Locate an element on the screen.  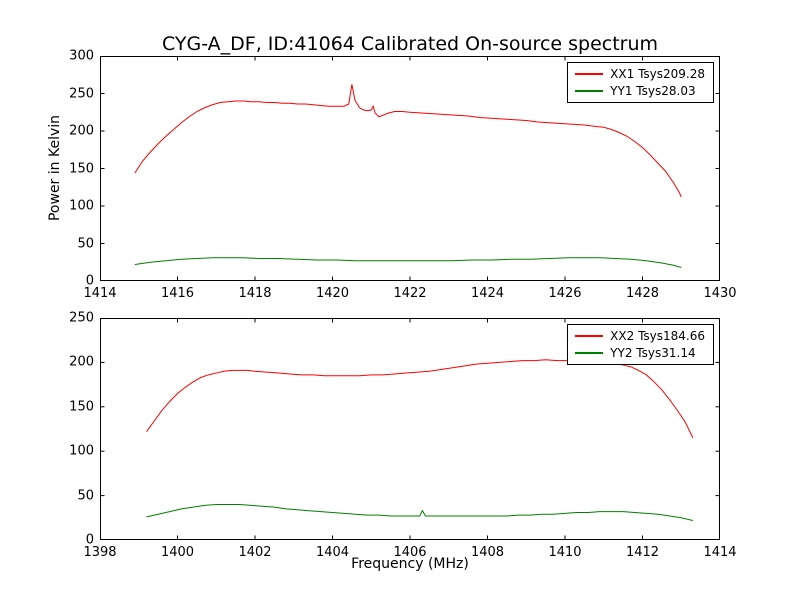
series-line-yy1 is located at coordinates (408, 262).